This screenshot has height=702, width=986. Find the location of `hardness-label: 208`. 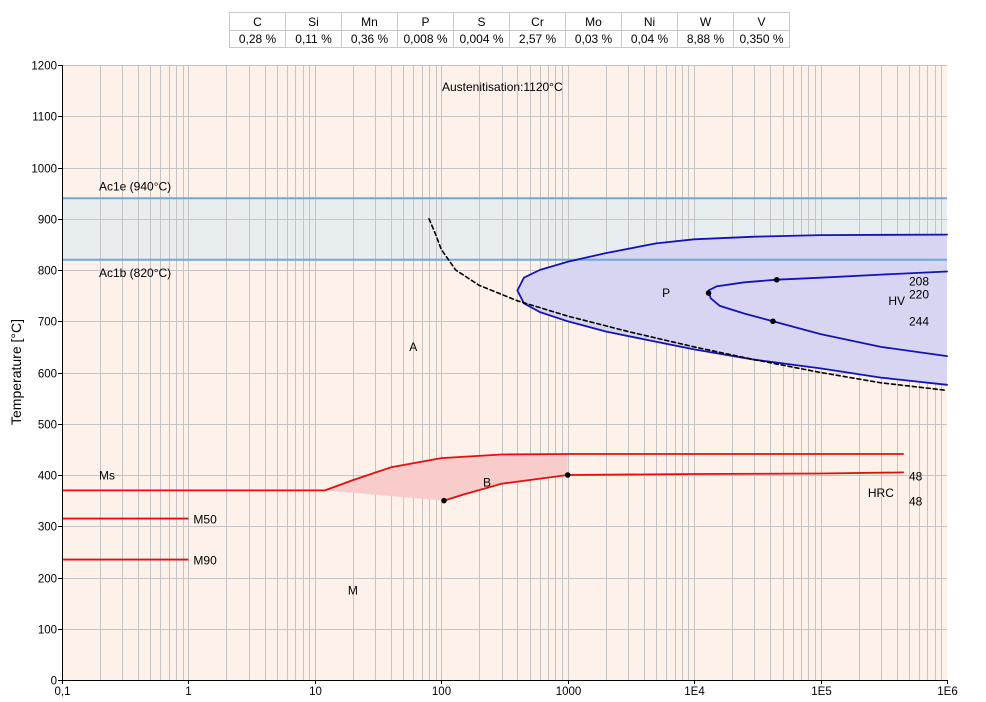

hardness-label: 208 is located at coordinates (919, 281).